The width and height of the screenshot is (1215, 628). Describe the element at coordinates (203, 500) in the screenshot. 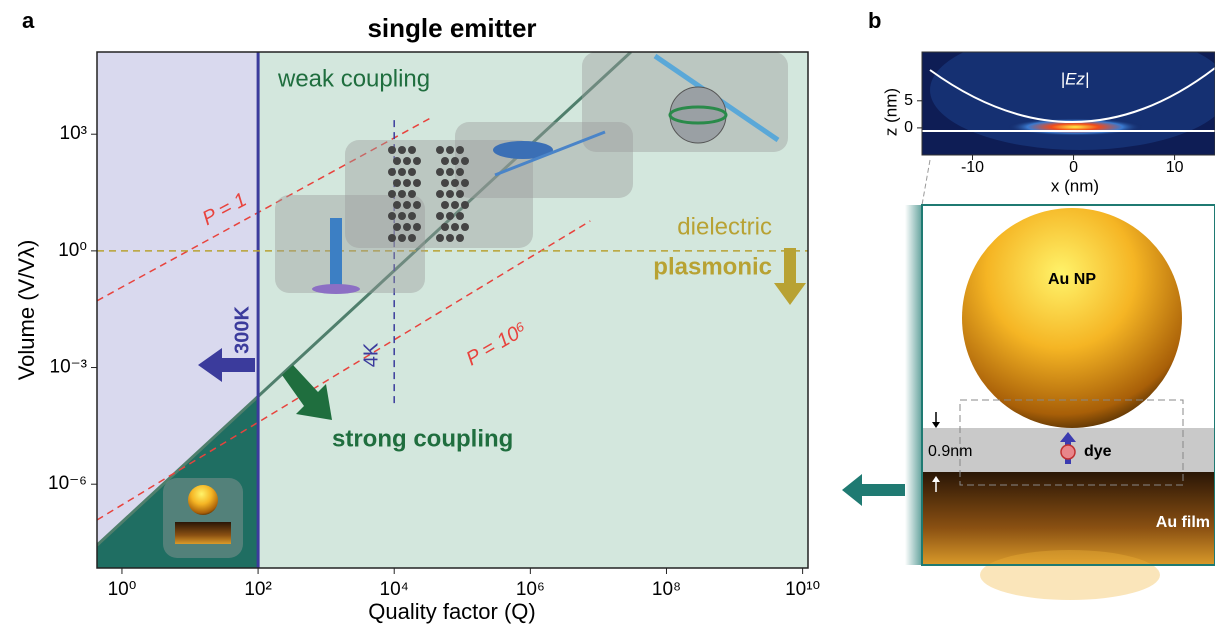

I see `nanoparticle-icon` at that location.